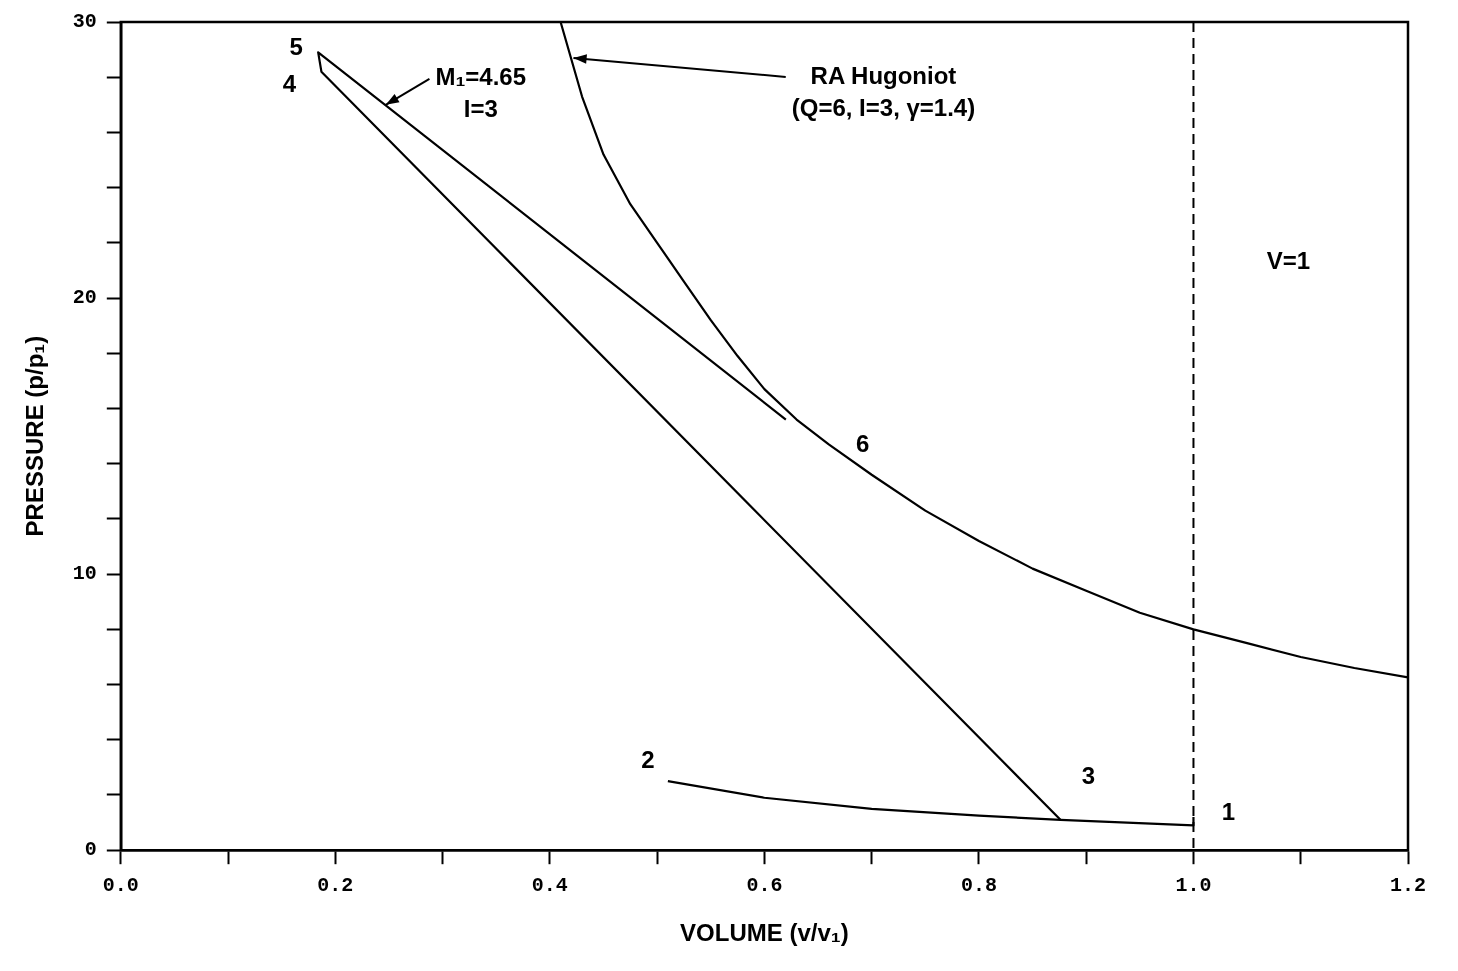  I want to click on x-tick-label: 1.0, so click(1193, 886).